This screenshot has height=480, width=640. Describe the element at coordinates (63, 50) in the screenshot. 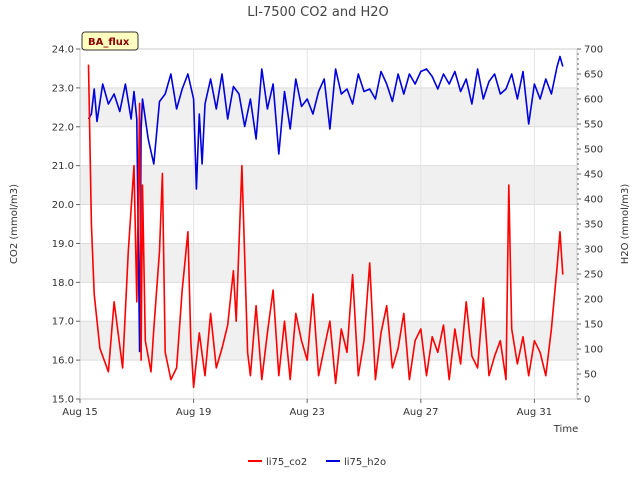

I see `y-left-tick-label: 24.0` at that location.